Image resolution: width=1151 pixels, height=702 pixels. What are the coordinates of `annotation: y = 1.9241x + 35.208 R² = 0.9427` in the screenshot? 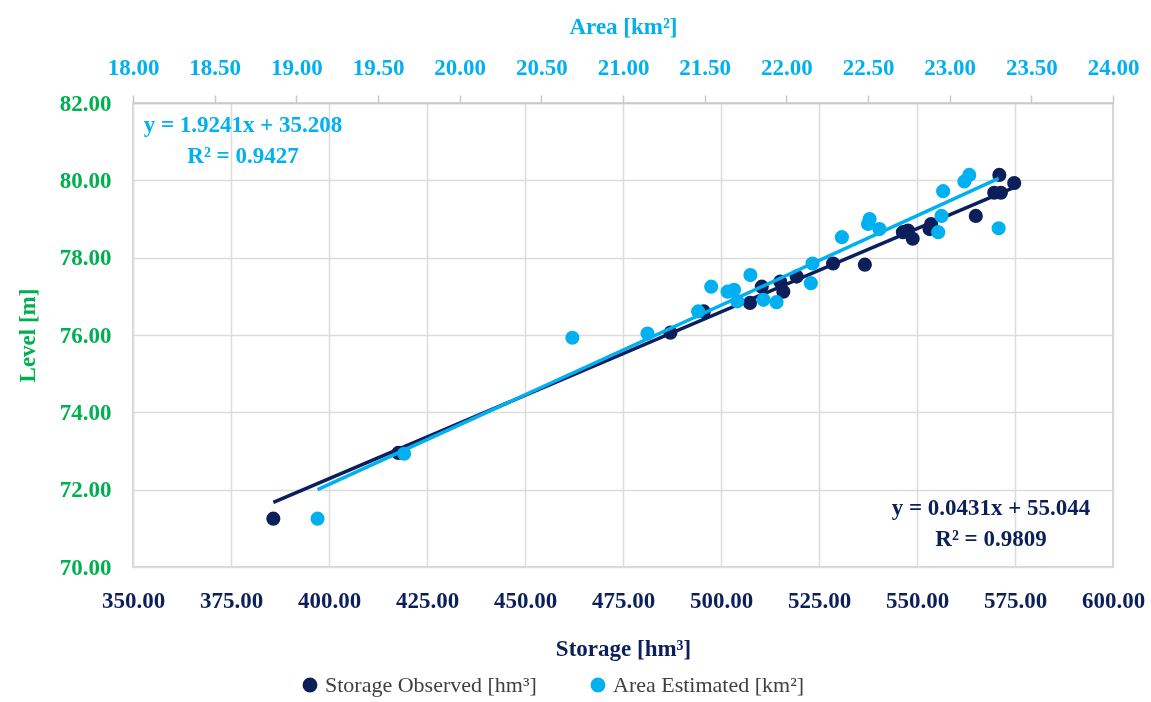 It's located at (243, 140).